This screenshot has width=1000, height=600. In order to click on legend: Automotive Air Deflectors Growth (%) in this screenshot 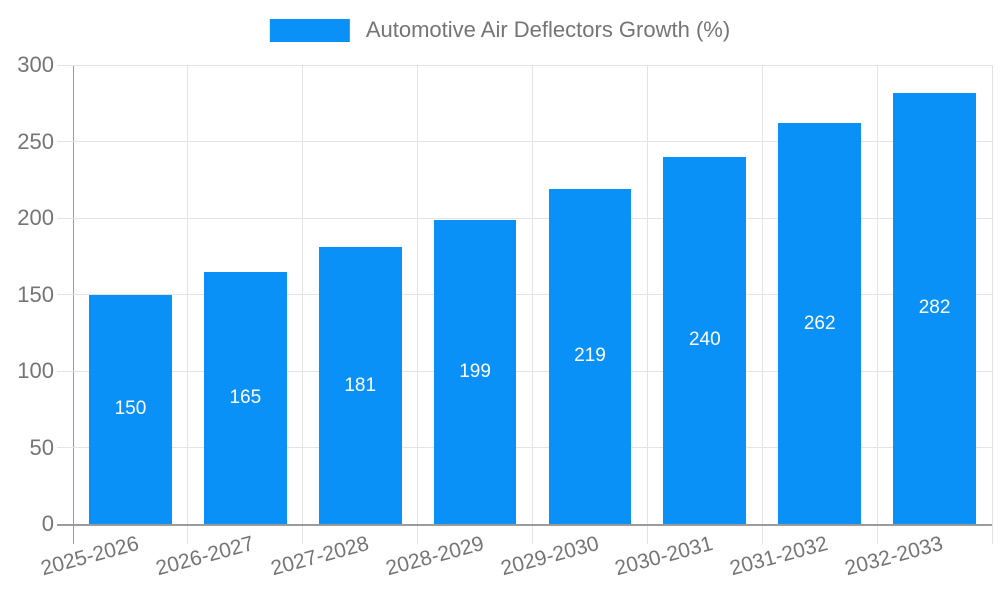, I will do `click(500, 30)`.